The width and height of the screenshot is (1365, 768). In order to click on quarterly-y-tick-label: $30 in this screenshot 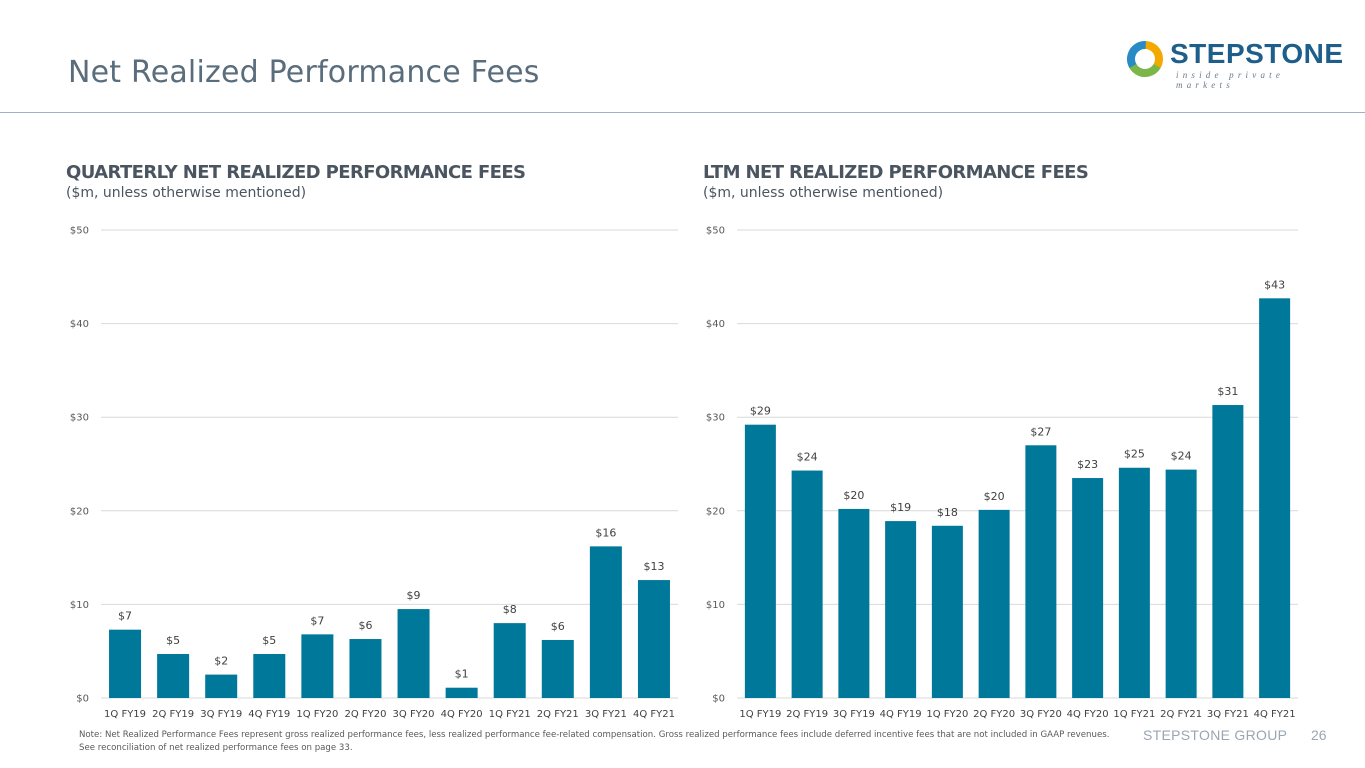, I will do `click(79, 418)`.